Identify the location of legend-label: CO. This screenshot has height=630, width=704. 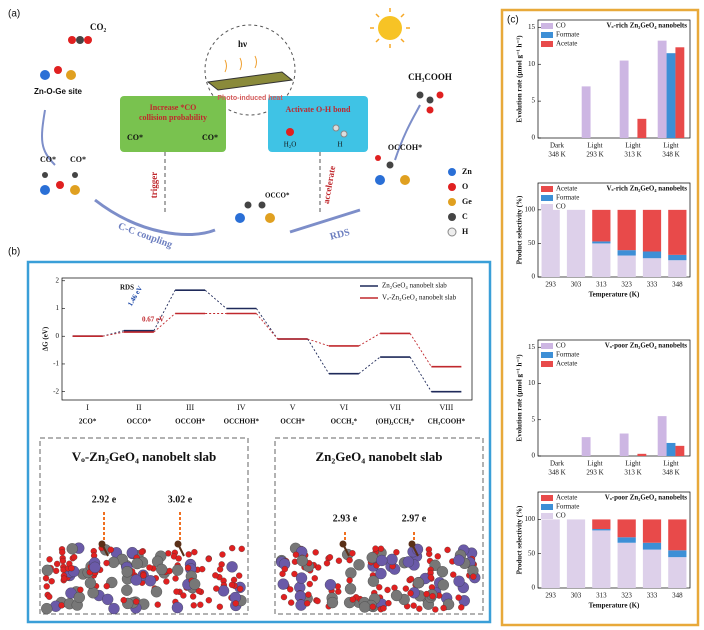
(561, 207).